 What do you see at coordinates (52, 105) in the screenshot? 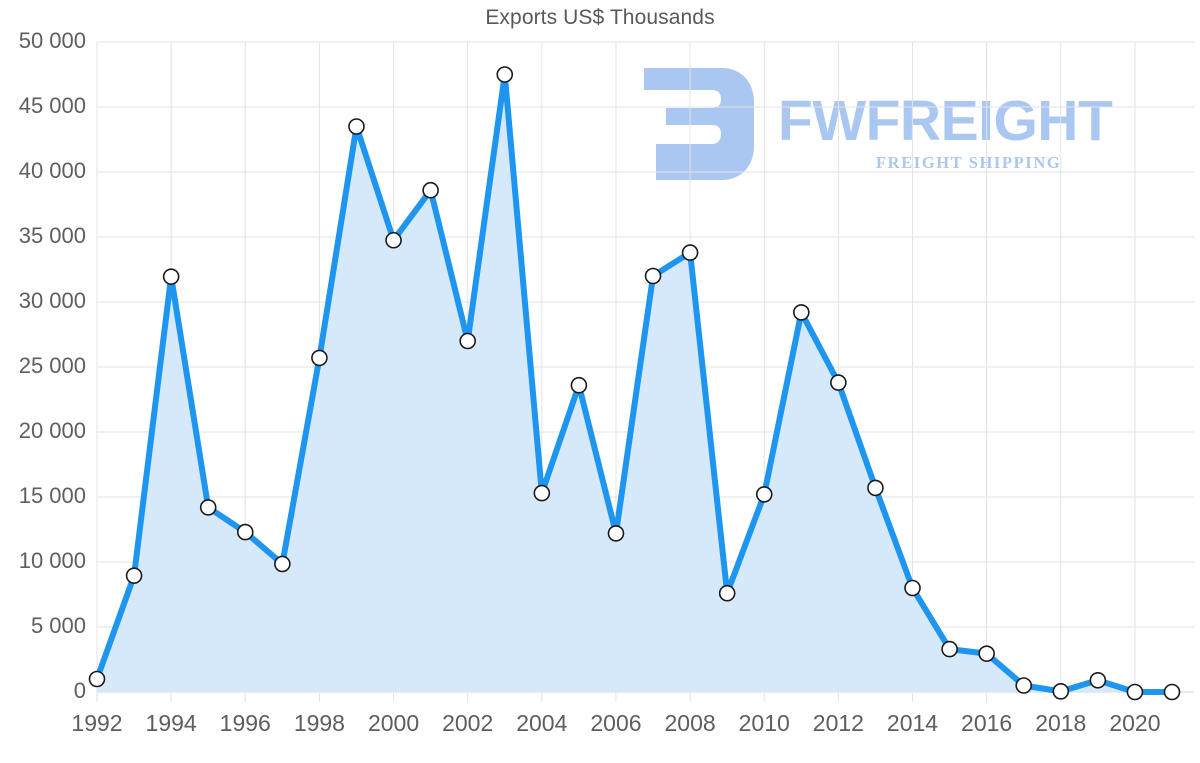
I see `y-axis-tick-label: 45 000` at bounding box center [52, 105].